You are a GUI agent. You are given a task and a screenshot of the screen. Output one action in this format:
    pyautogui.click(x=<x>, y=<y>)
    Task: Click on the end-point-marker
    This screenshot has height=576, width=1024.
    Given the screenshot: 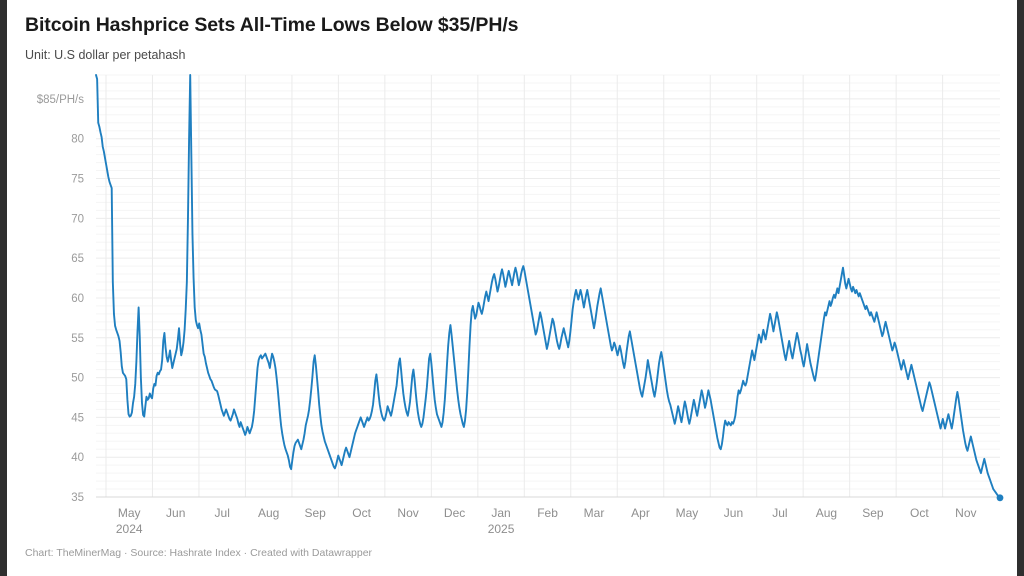 What is the action you would take?
    pyautogui.click(x=1000, y=498)
    